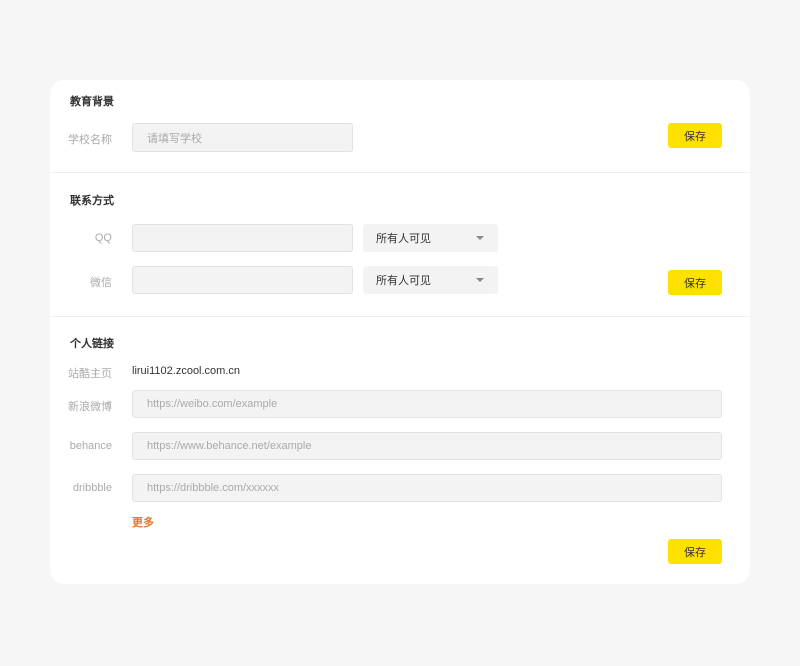 This screenshot has height=666, width=800. Describe the element at coordinates (427, 404) in the screenshot. I see `weibo-input: https://weibo.com/example` at that location.